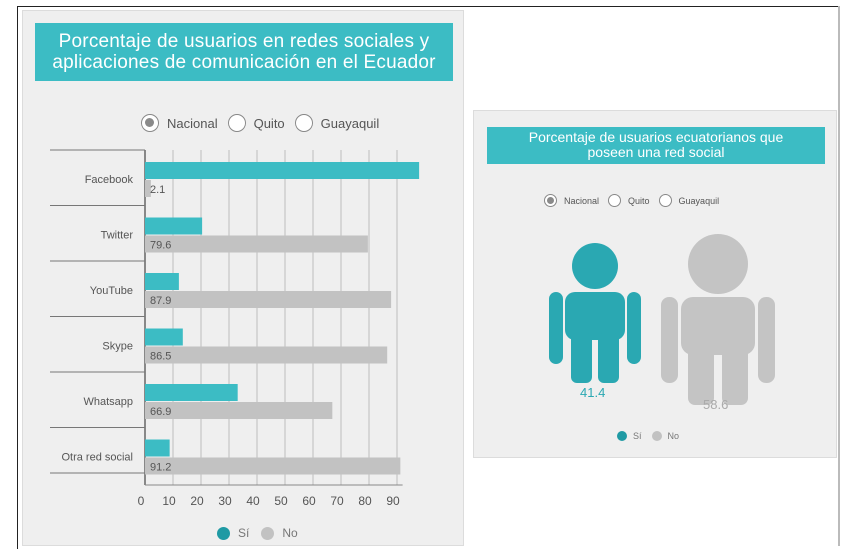 The width and height of the screenshot is (842, 550). What do you see at coordinates (593, 392) in the screenshot?
I see `si-value: 41.4` at bounding box center [593, 392].